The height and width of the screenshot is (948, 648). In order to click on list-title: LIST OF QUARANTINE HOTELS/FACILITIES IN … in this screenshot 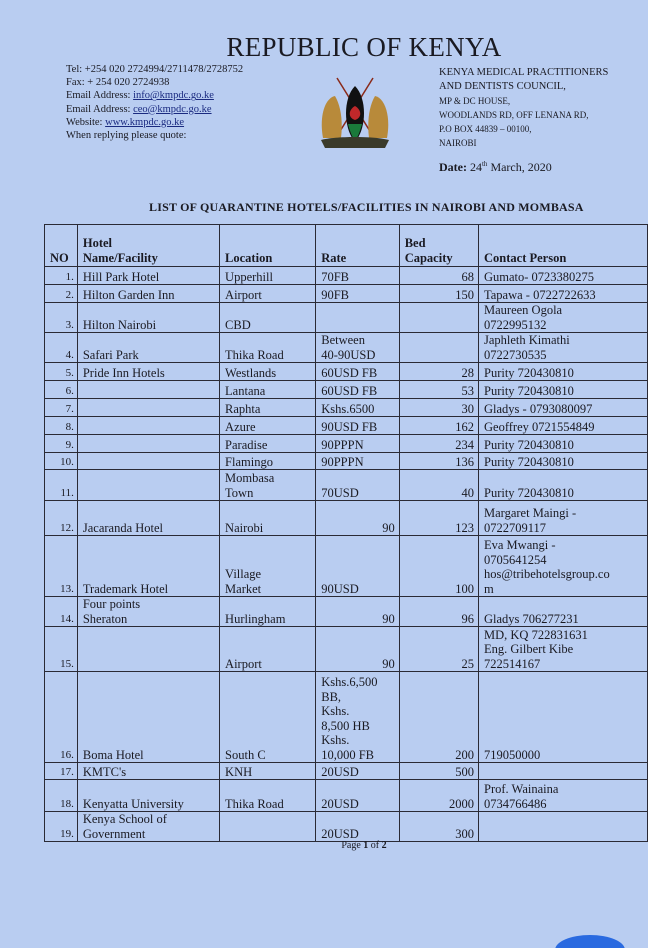, I will do `click(366, 207)`.